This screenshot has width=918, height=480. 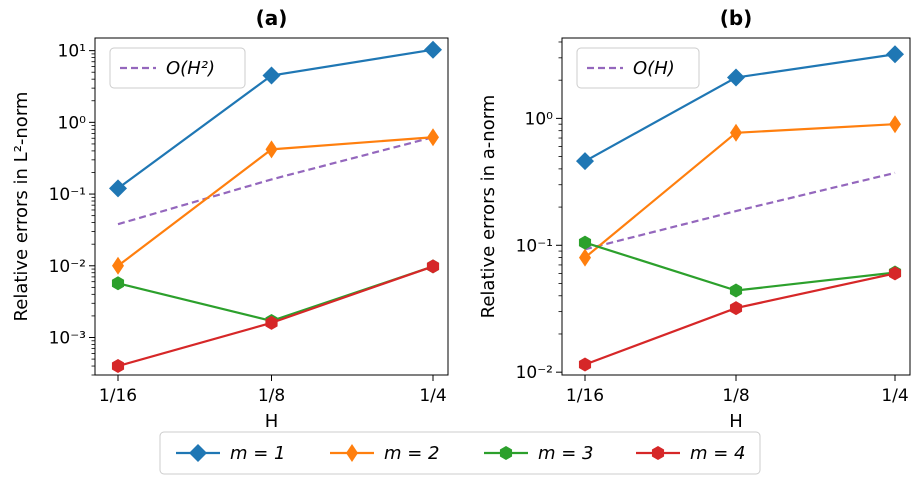 I want to click on legend-entry-4: m = 4, so click(x=691, y=453).